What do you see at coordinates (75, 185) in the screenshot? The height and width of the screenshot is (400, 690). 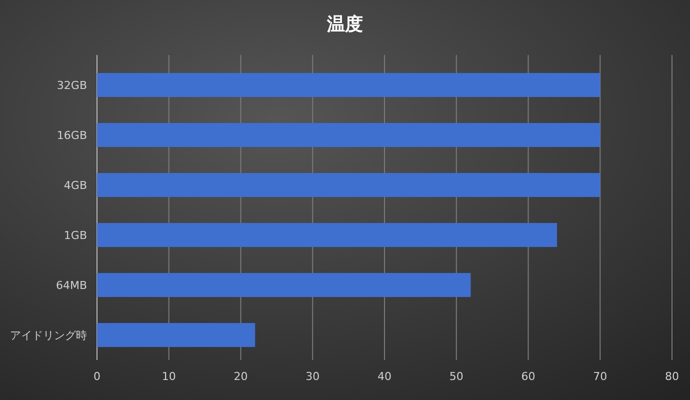 I see `y-tick-label: 4GB` at bounding box center [75, 185].